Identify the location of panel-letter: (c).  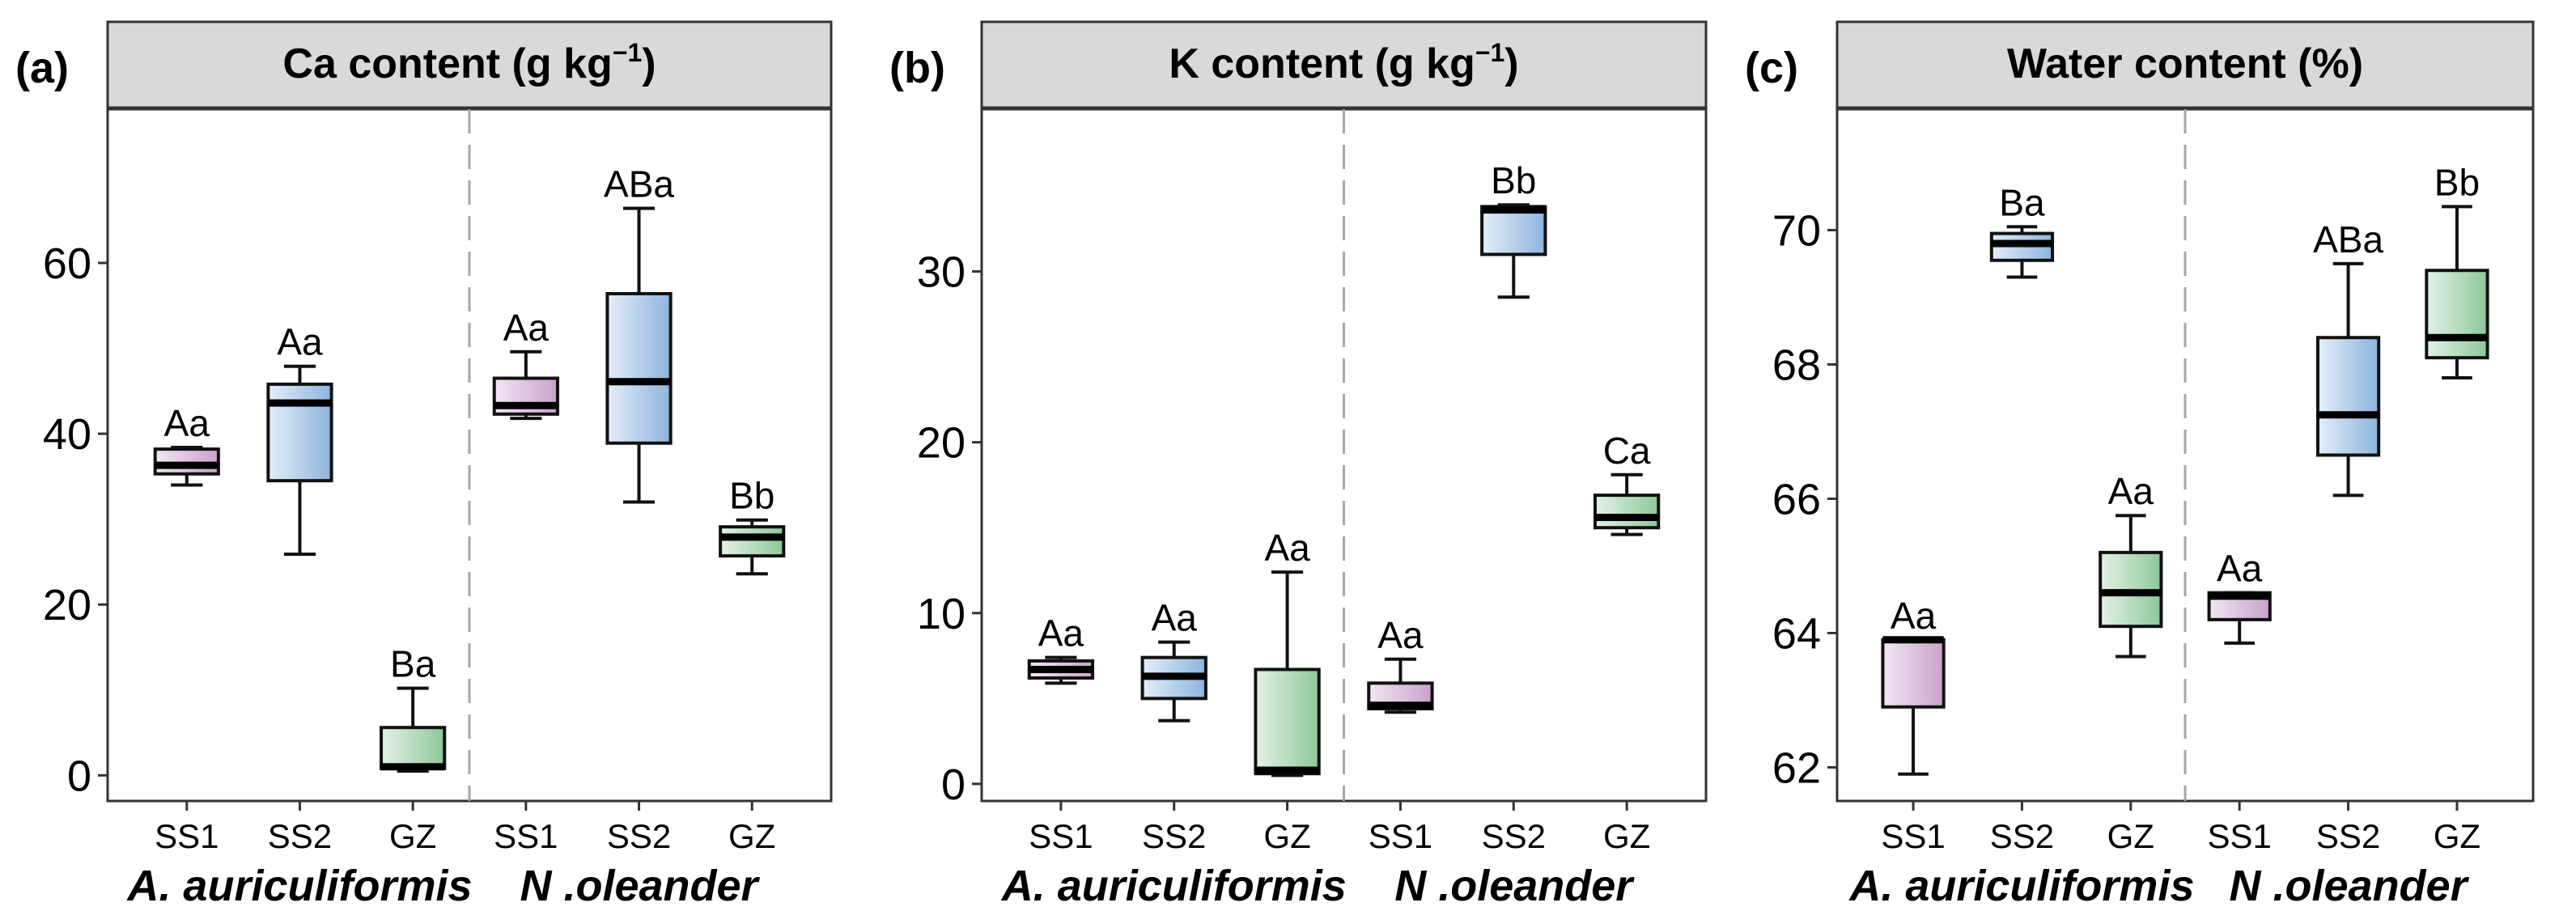
(1771, 68).